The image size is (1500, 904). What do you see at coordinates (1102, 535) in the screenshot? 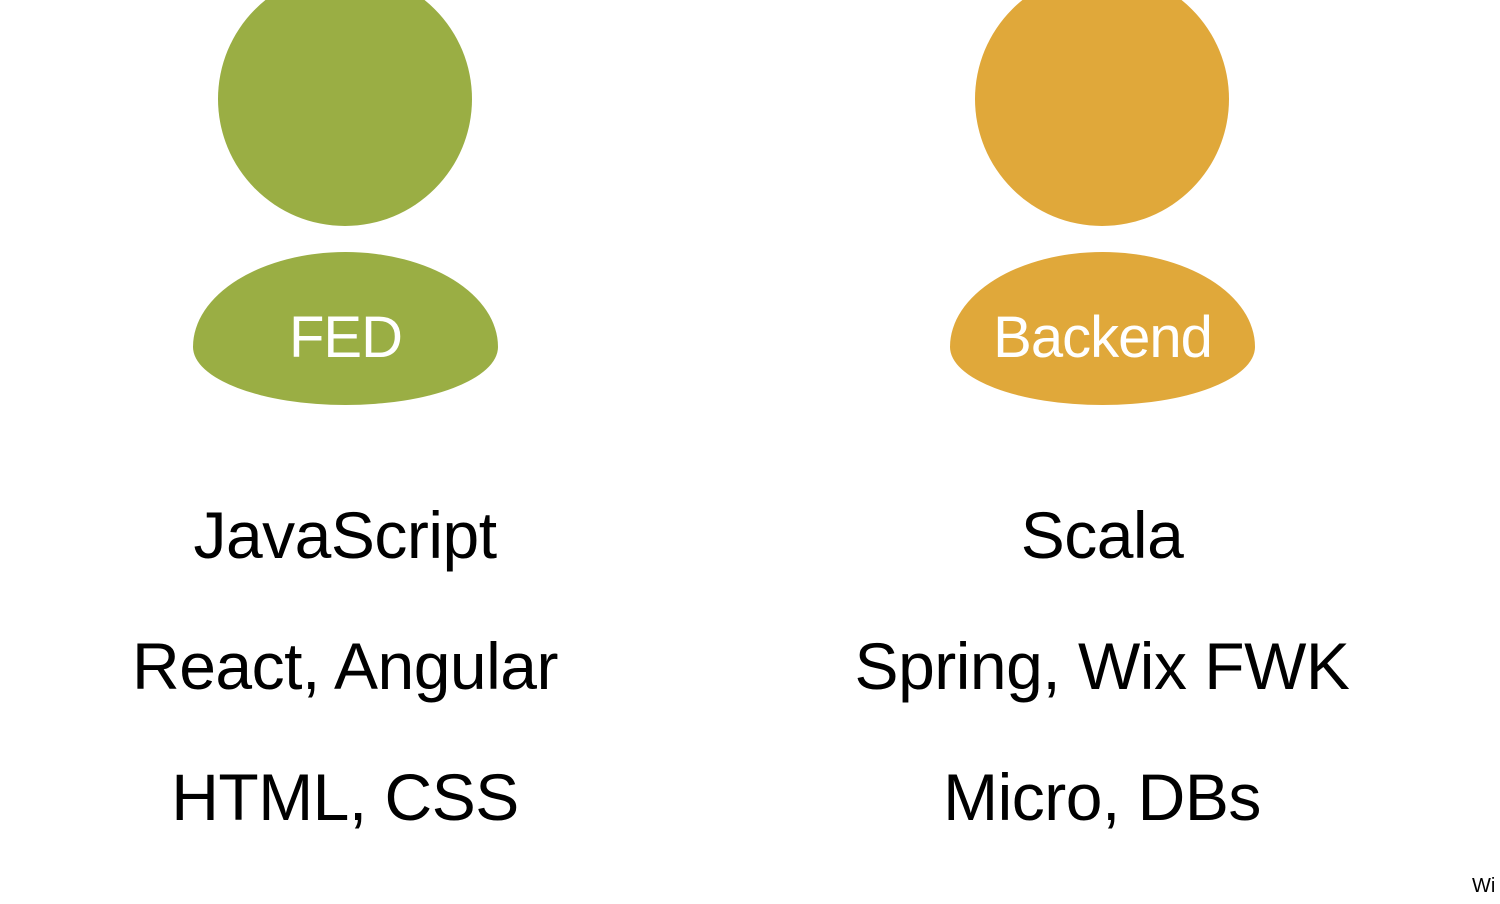
I see `backend-skill-item: Scala` at bounding box center [1102, 535].